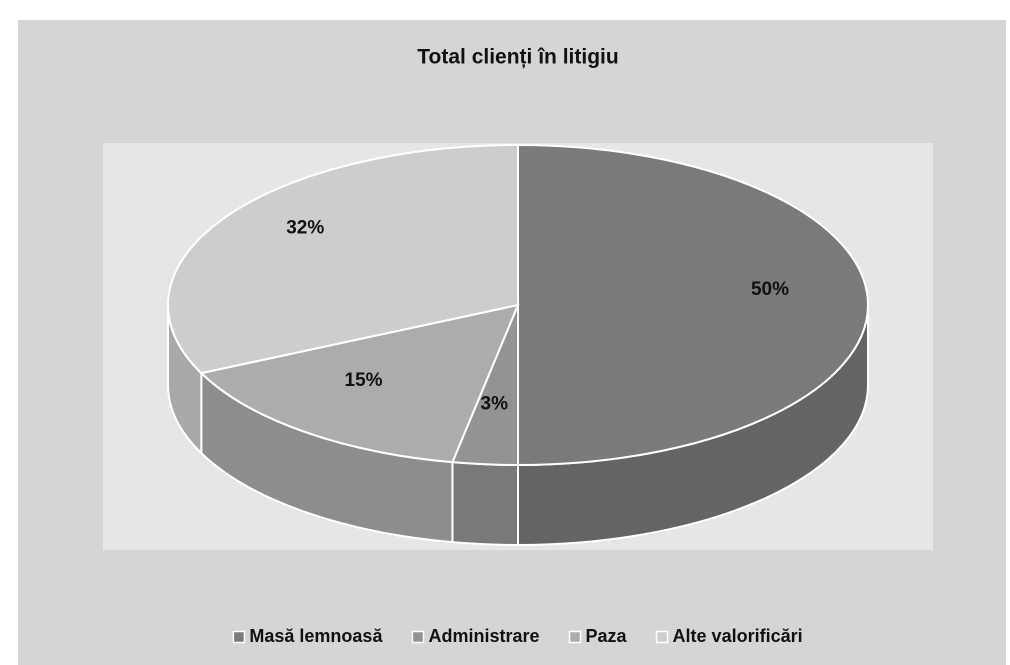 The image size is (1010, 665). What do you see at coordinates (316, 636) in the screenshot?
I see `legend-label: Masă lemnoasă` at bounding box center [316, 636].